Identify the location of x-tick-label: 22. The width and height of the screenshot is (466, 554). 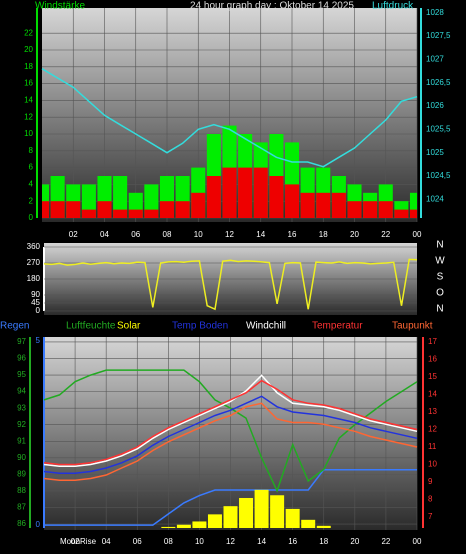
(385, 541).